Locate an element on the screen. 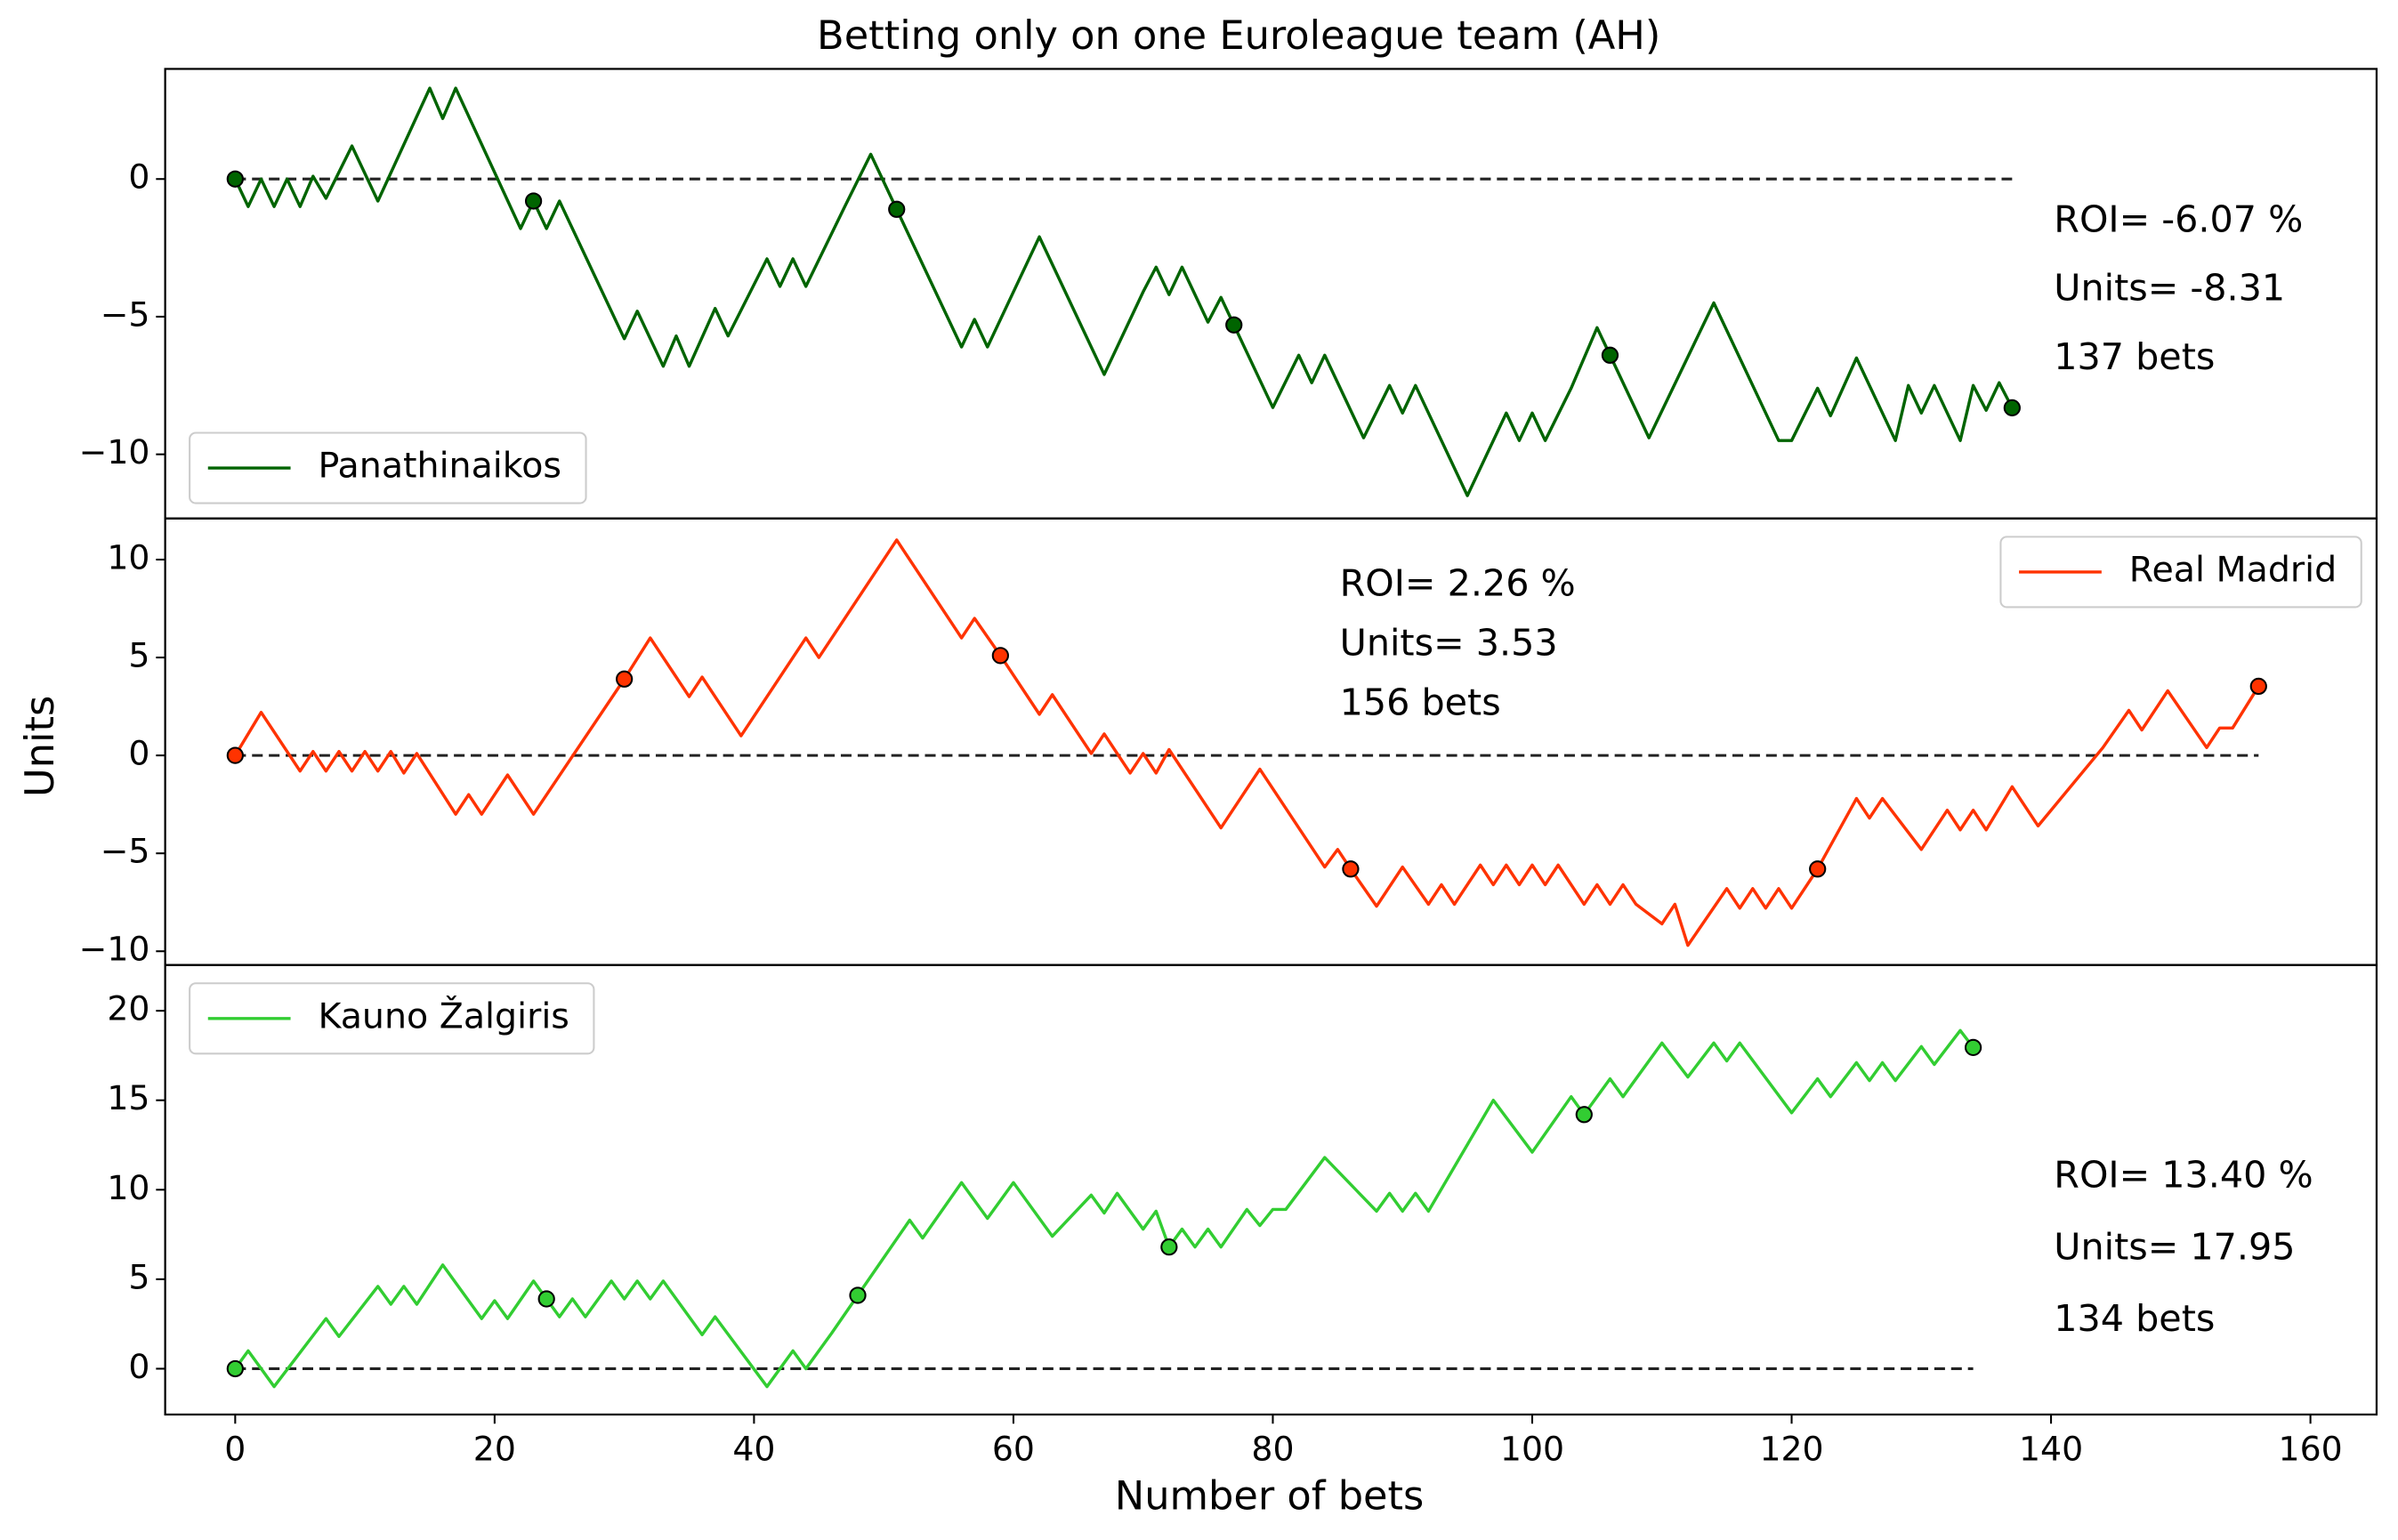  x-tick-label: 20 is located at coordinates (495, 1449).